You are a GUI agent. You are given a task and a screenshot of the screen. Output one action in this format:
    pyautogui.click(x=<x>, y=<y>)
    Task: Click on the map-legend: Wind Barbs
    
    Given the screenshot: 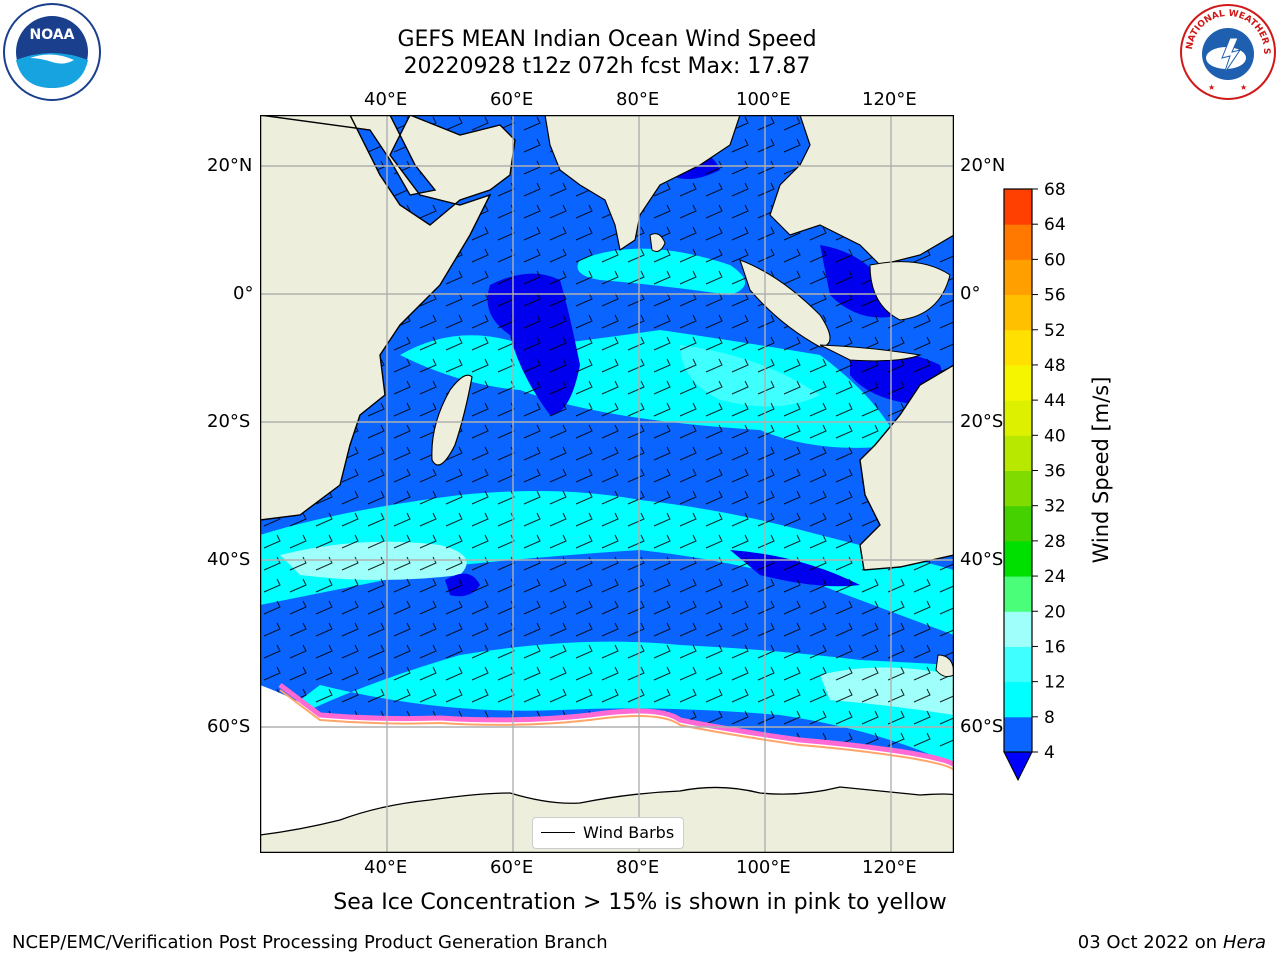 What is the action you would take?
    pyautogui.click(x=608, y=833)
    